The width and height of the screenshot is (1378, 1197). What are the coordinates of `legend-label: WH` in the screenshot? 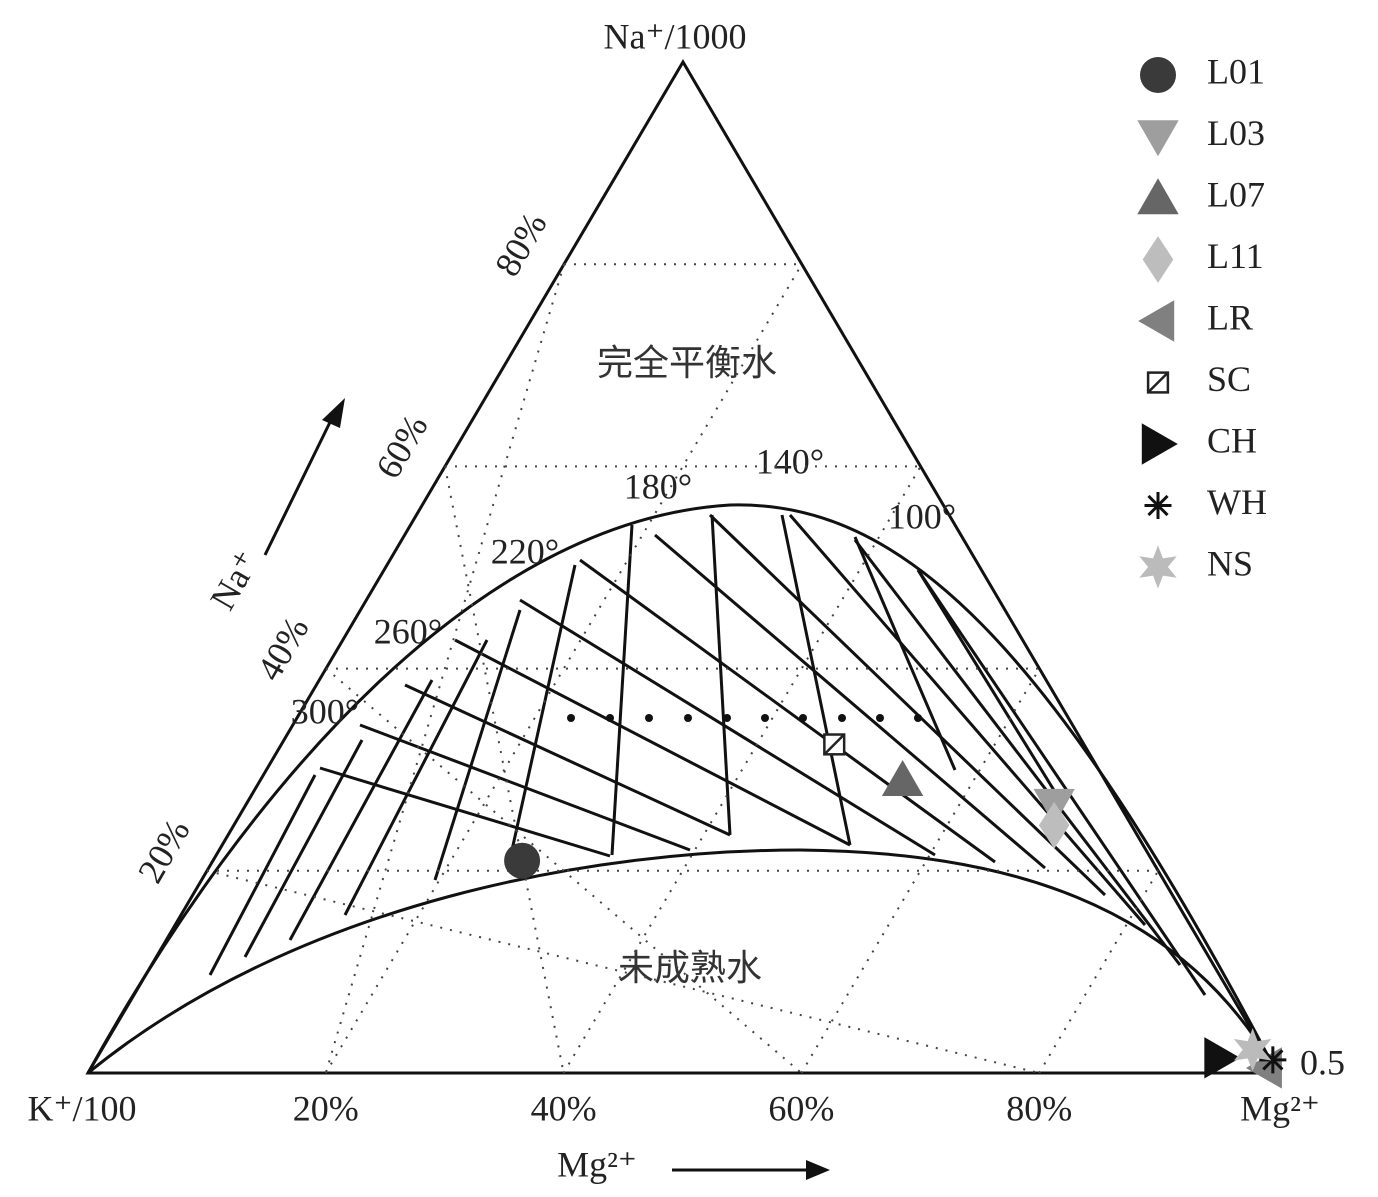 It's located at (1237, 502).